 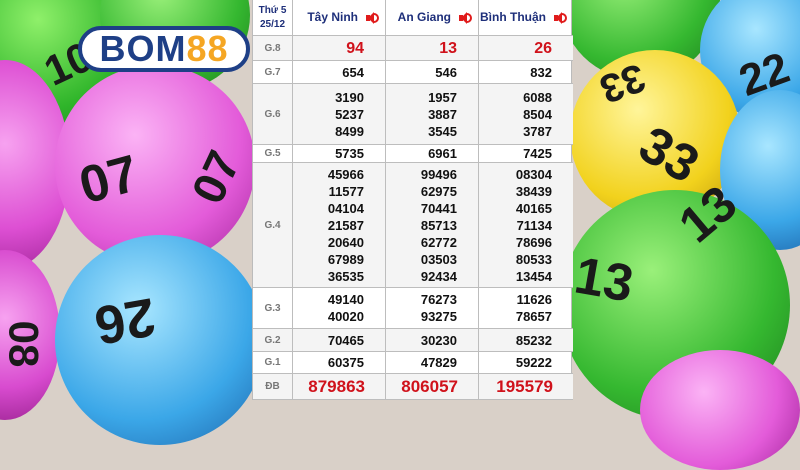 I want to click on prize-row: G.1 60375 47829 59222, so click(x=413, y=363).